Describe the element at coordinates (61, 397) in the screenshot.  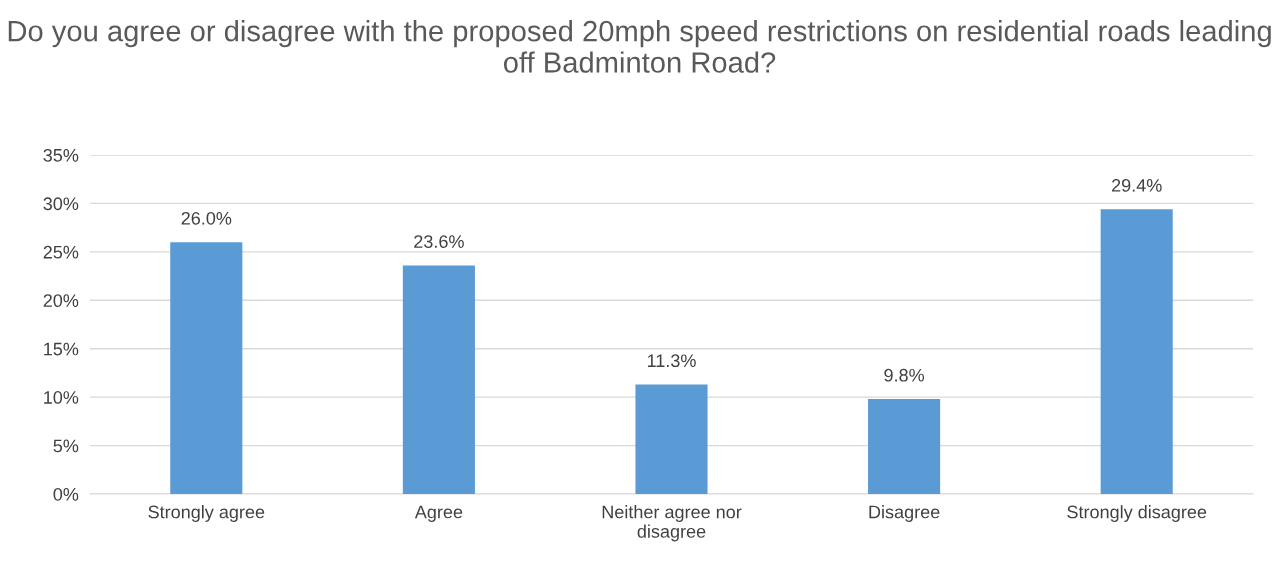
I see `y-tick-label: 10%` at that location.